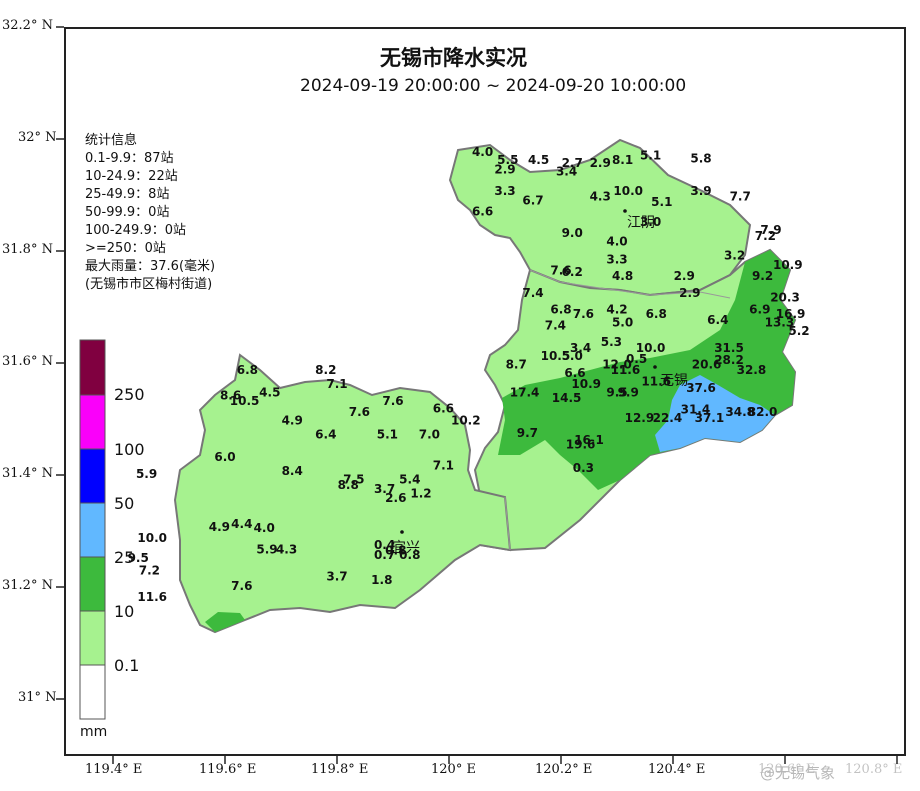 Image resolution: width=920 pixels, height=791 pixels. Describe the element at coordinates (564, 769) in the screenshot. I see `x-tick-label: 120.2° E` at that location.